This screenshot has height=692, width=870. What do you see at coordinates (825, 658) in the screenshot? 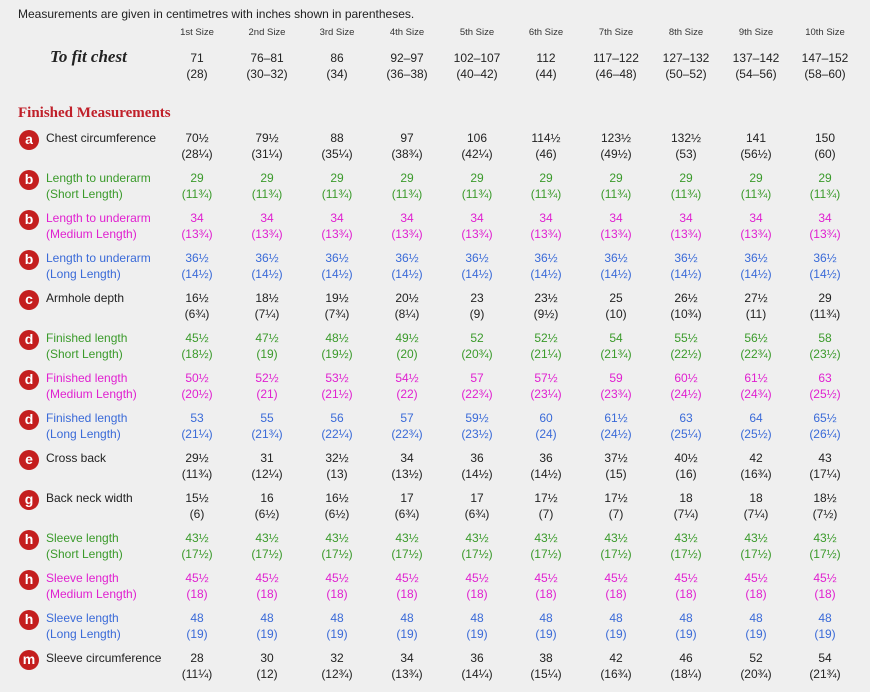
I see `value-cm: 54` at bounding box center [825, 658].